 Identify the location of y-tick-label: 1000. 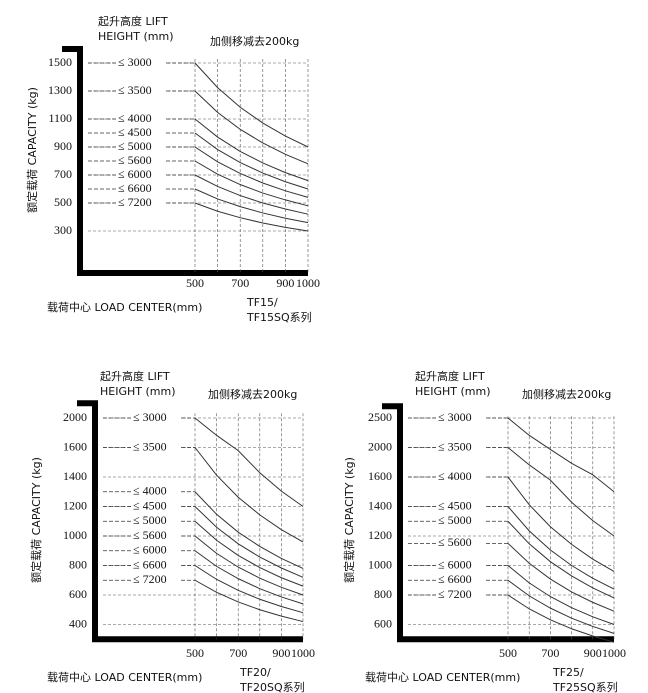
(75, 535).